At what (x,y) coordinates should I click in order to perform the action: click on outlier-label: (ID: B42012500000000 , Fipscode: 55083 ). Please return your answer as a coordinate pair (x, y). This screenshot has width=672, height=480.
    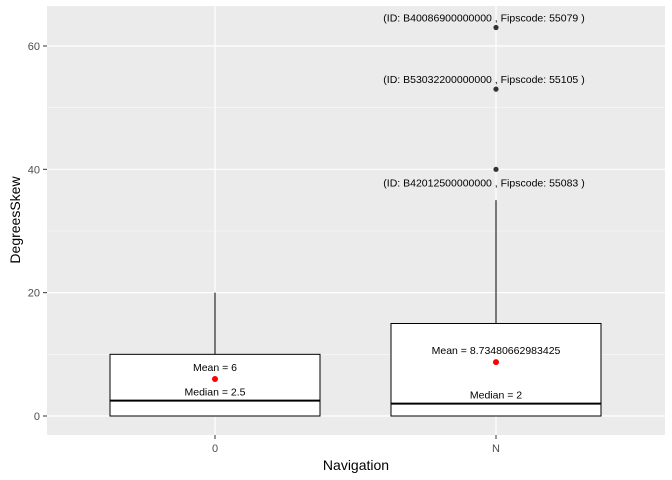
    Looking at the image, I should click on (483, 183).